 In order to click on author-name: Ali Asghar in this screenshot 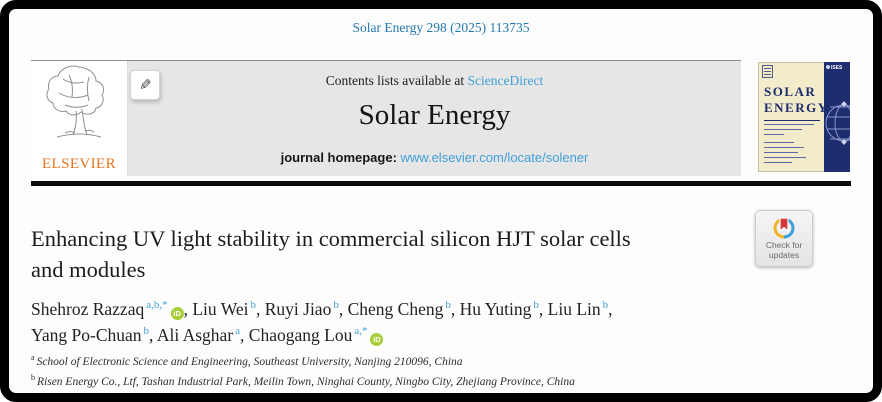, I will do `click(195, 334)`.